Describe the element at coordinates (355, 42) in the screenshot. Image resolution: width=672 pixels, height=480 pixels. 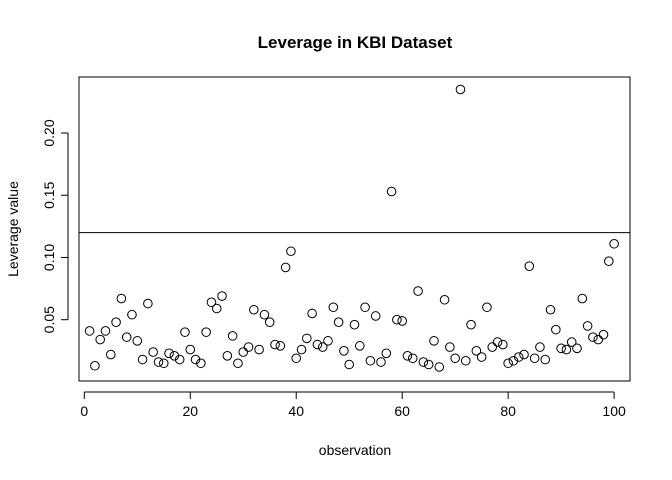
I see `chart-title: Leverage in KBI Dataset` at that location.